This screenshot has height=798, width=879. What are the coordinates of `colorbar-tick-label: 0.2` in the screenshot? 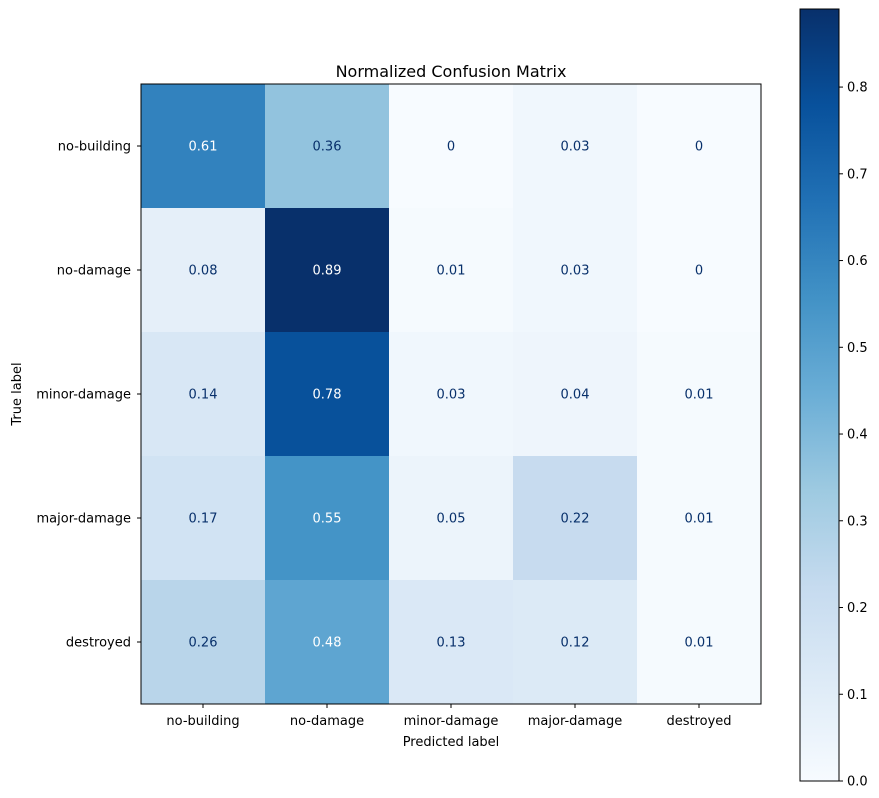 It's located at (857, 608).